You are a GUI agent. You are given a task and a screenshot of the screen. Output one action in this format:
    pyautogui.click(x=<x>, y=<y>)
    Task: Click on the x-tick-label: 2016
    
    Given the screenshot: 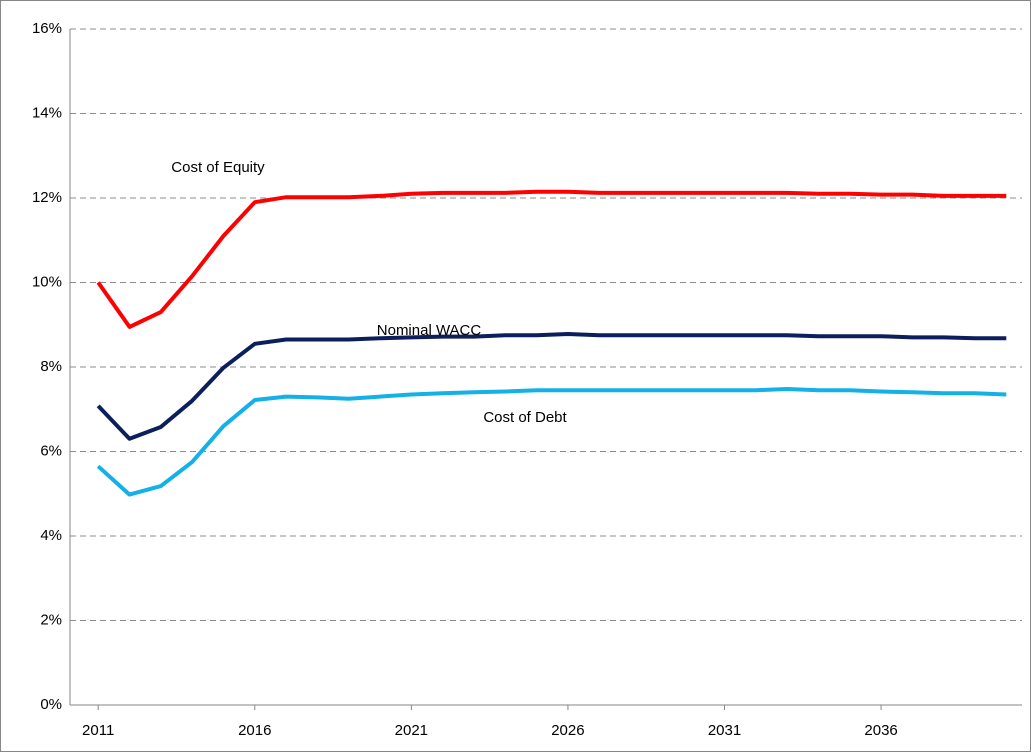 What is the action you would take?
    pyautogui.click(x=254, y=730)
    